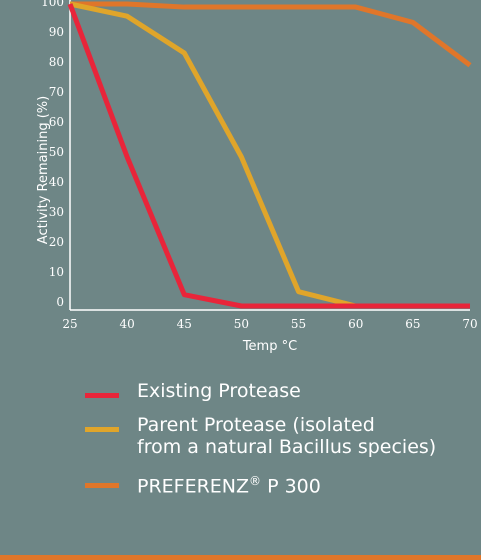 This screenshot has width=481, height=560. I want to click on legend-item-existing-protease: Existing Protease, so click(280, 391).